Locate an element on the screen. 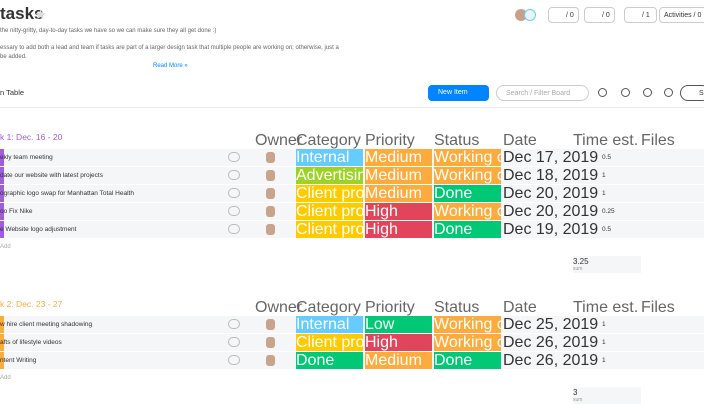 This screenshot has width=704, height=410. column-header cell: Date is located at coordinates (520, 140).